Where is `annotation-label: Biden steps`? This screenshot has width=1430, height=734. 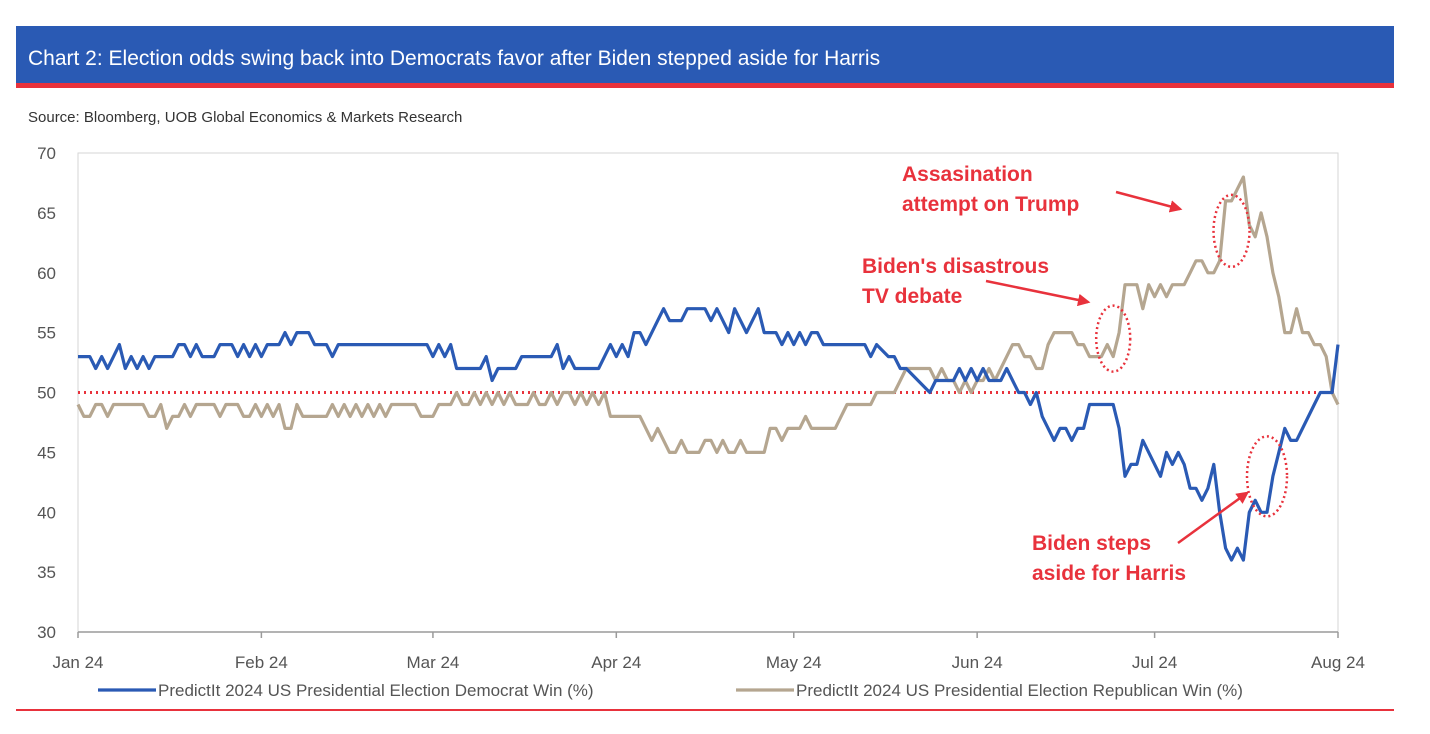 annotation-label: Biden steps is located at coordinates (1091, 543).